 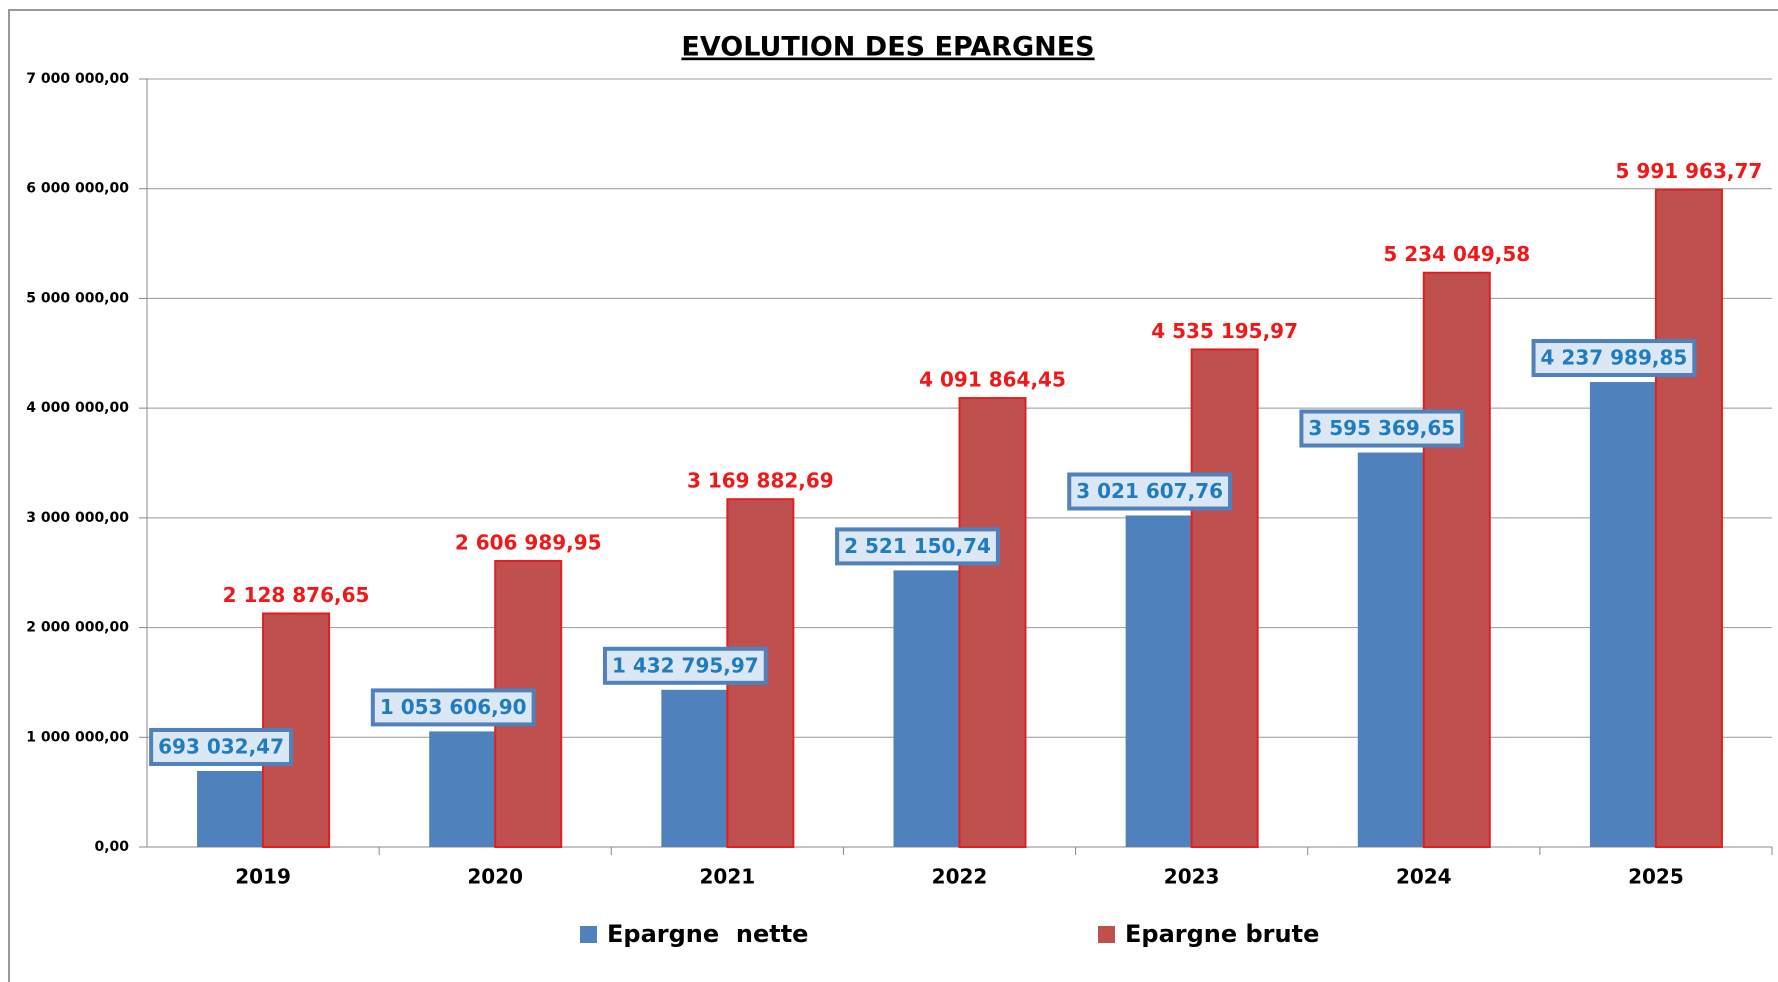 I want to click on data-label: 3 595 369,65, so click(x=1381, y=428).